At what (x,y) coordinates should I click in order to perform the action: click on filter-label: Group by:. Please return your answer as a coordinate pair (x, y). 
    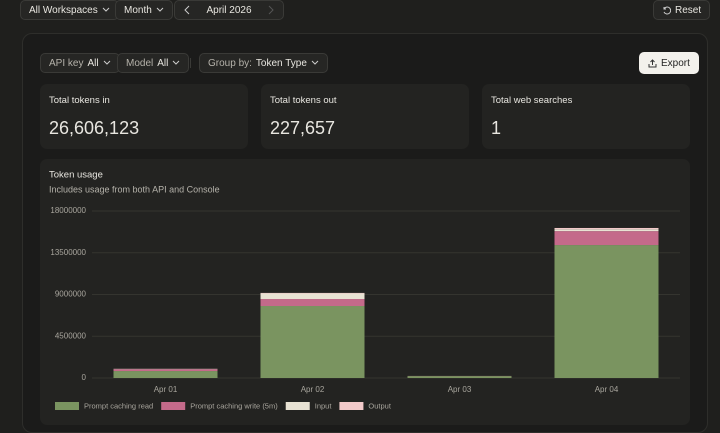
    Looking at the image, I should click on (230, 63).